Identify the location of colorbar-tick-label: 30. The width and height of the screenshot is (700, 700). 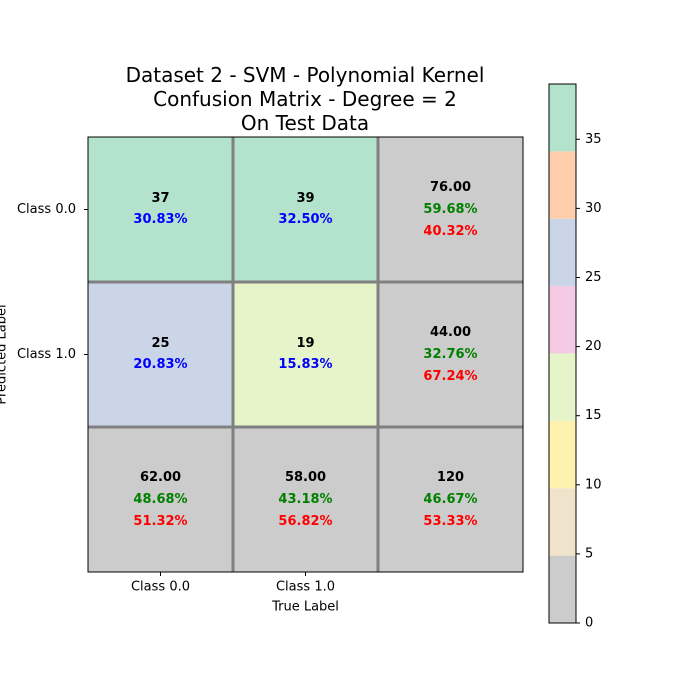
(593, 208).